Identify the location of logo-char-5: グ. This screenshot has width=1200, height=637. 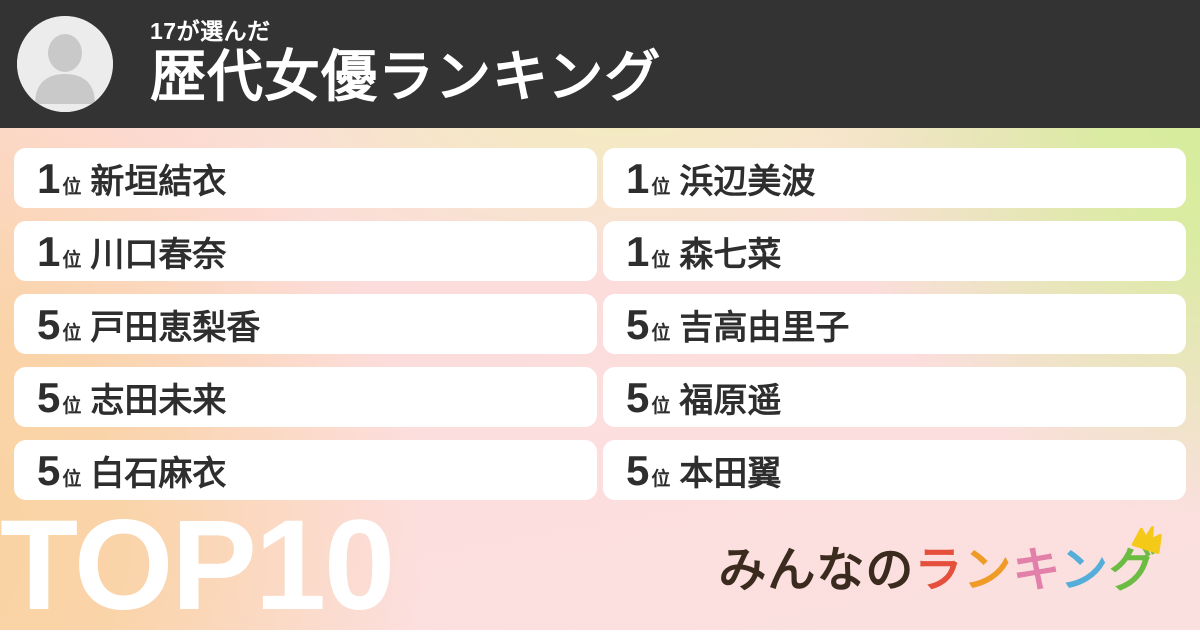
(1133, 570).